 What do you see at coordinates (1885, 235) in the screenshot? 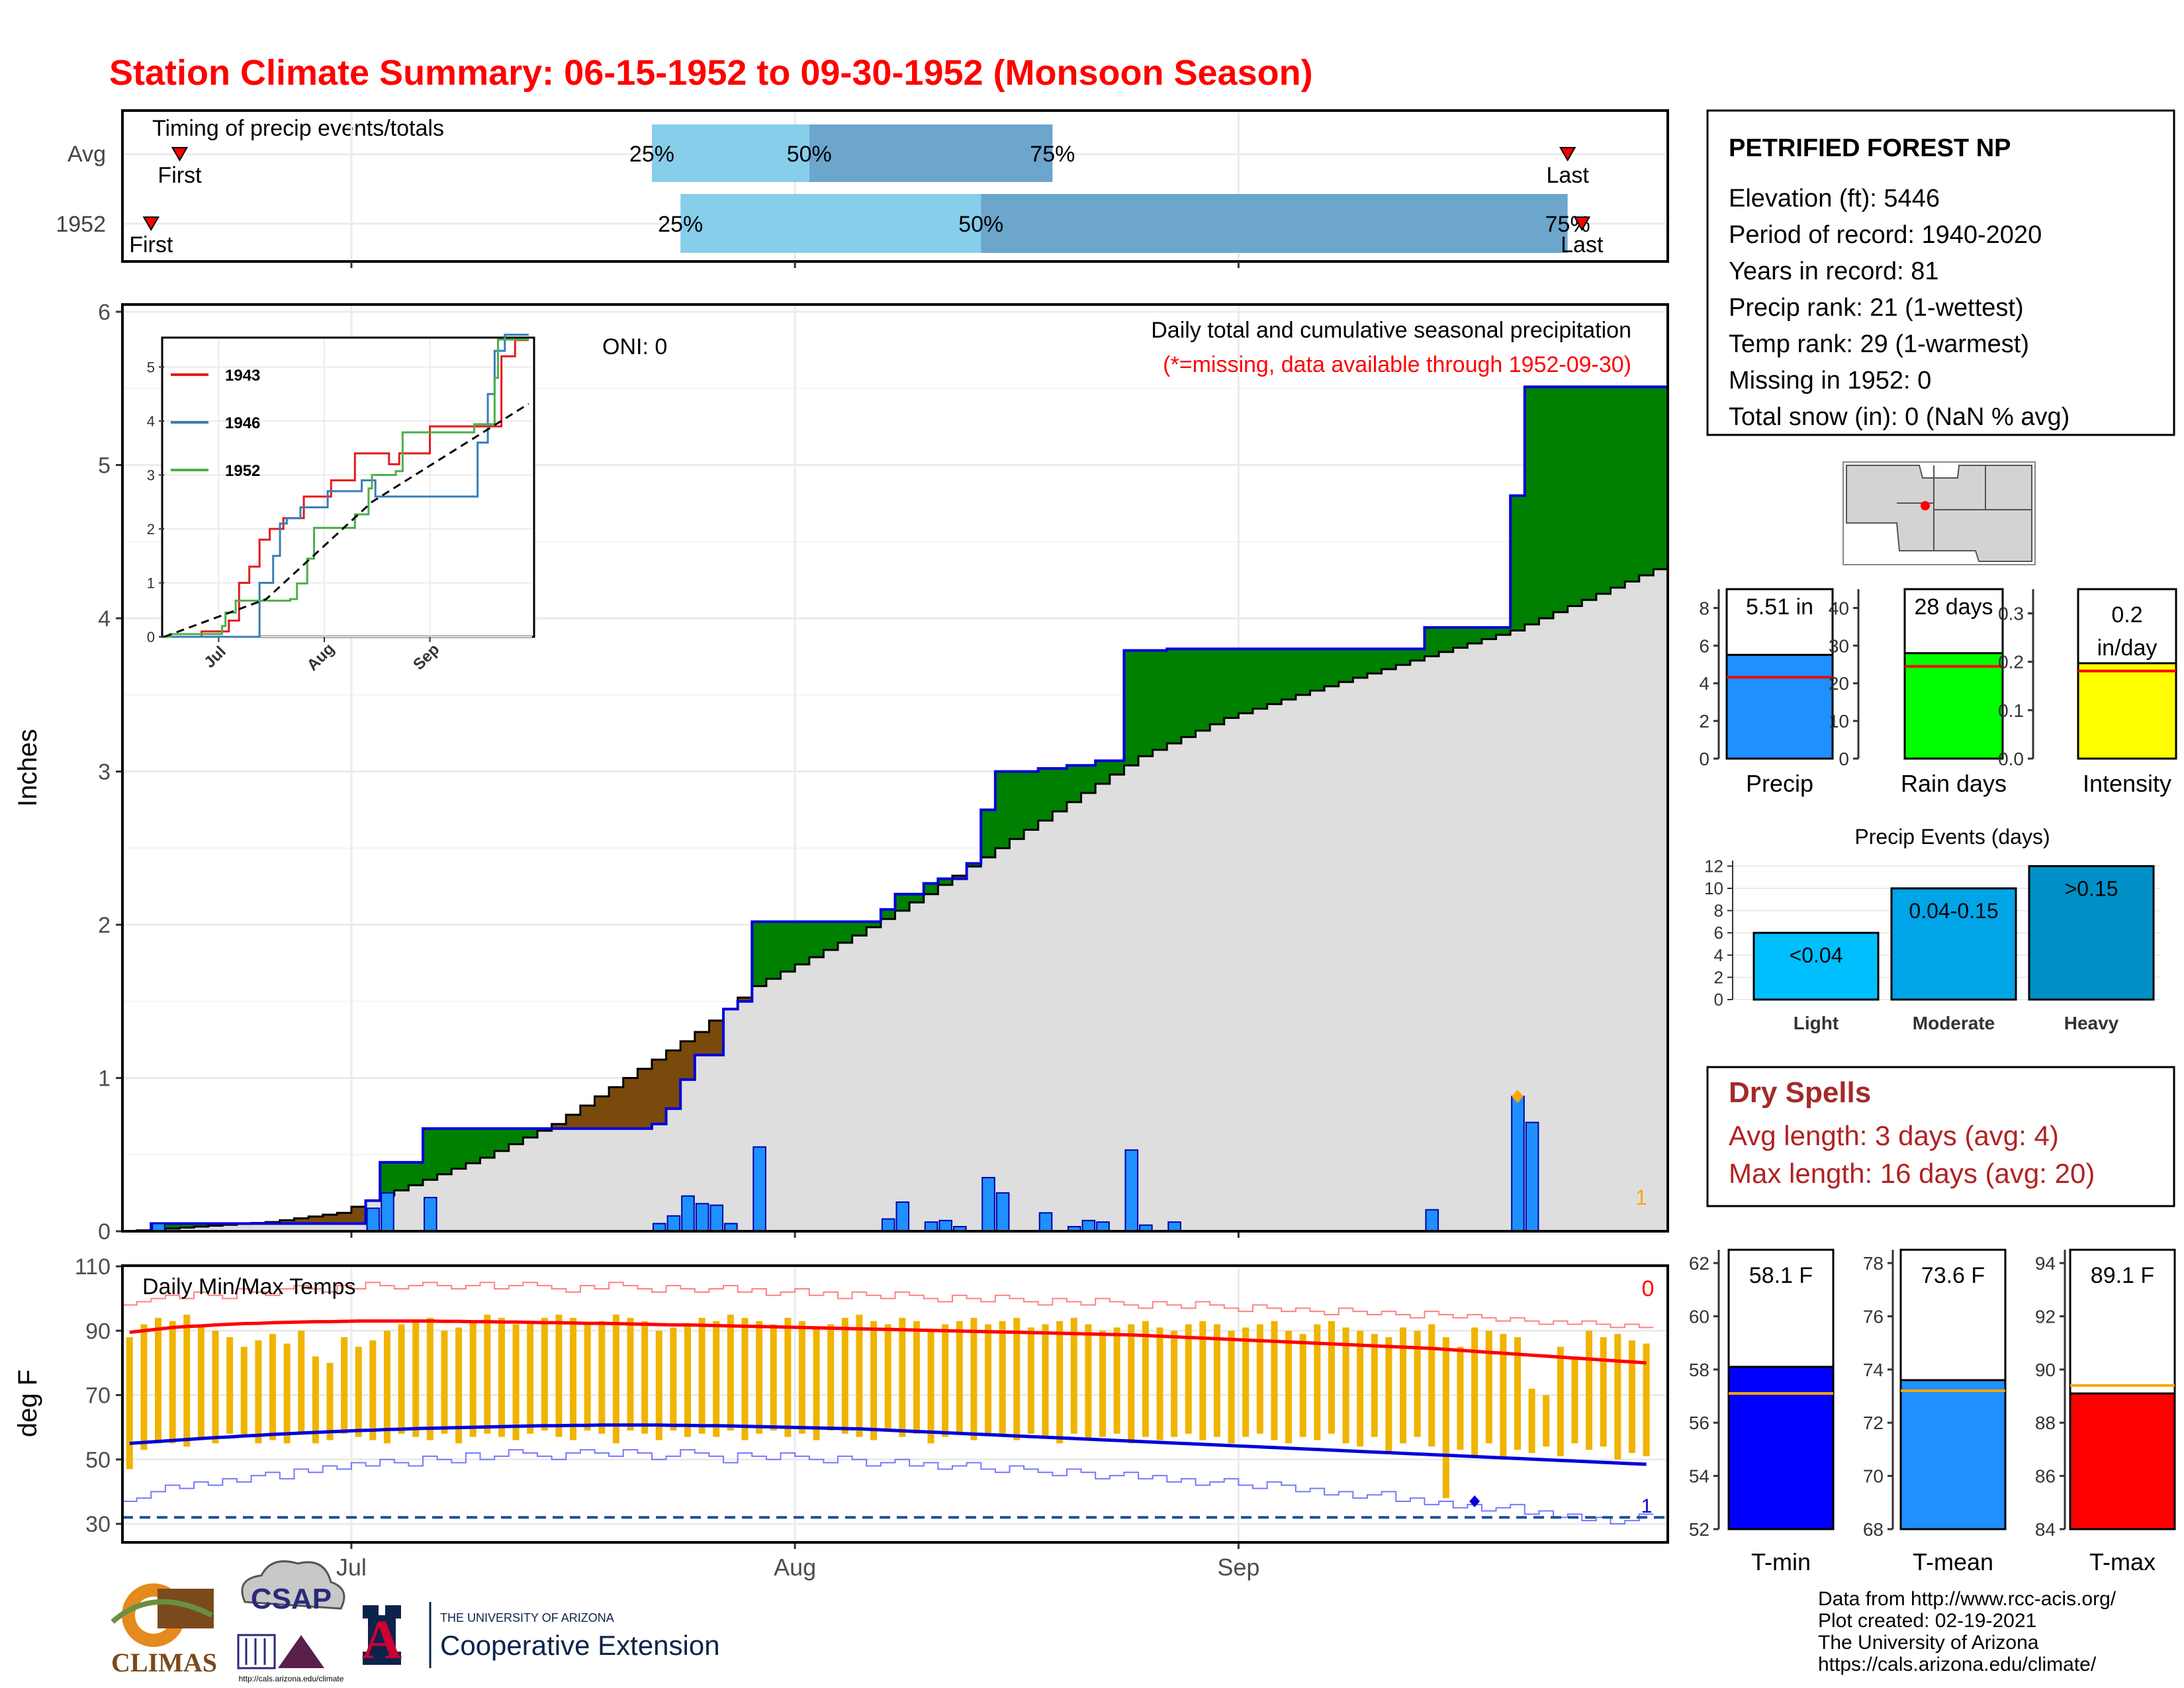
I see `station-period: Period of record: 1940-2020` at bounding box center [1885, 235].